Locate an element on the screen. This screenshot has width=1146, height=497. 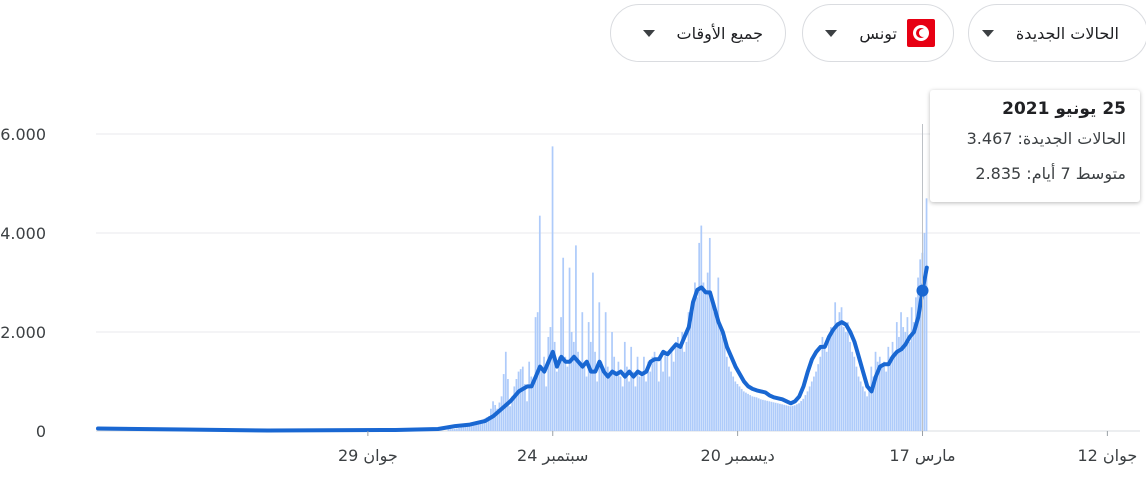
range-filter-label: جميع الأوقات is located at coordinates (719, 33).